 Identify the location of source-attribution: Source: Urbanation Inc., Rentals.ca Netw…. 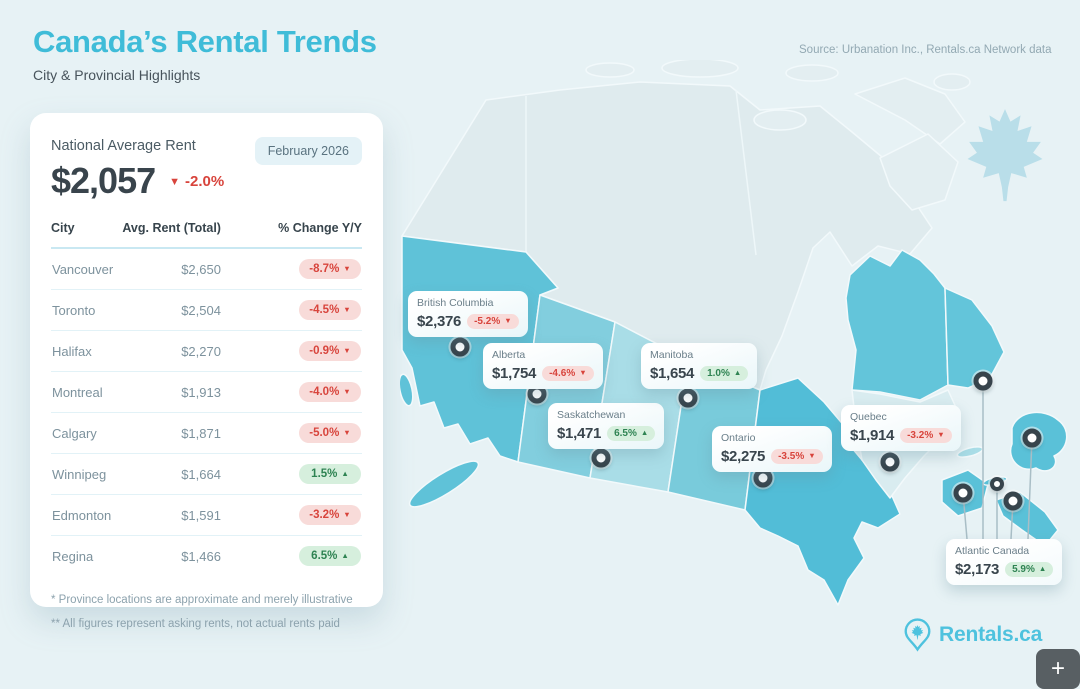
(925, 50).